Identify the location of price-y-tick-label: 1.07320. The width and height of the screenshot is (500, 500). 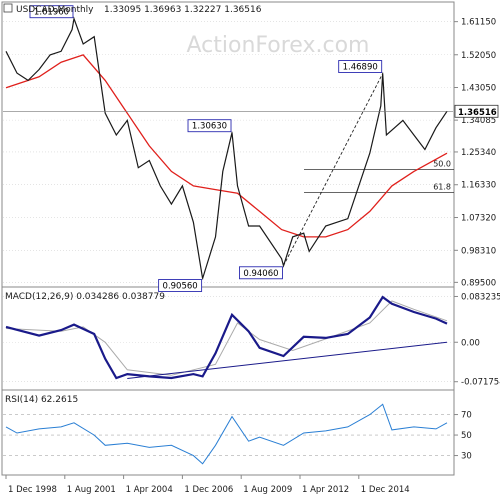
(478, 219).